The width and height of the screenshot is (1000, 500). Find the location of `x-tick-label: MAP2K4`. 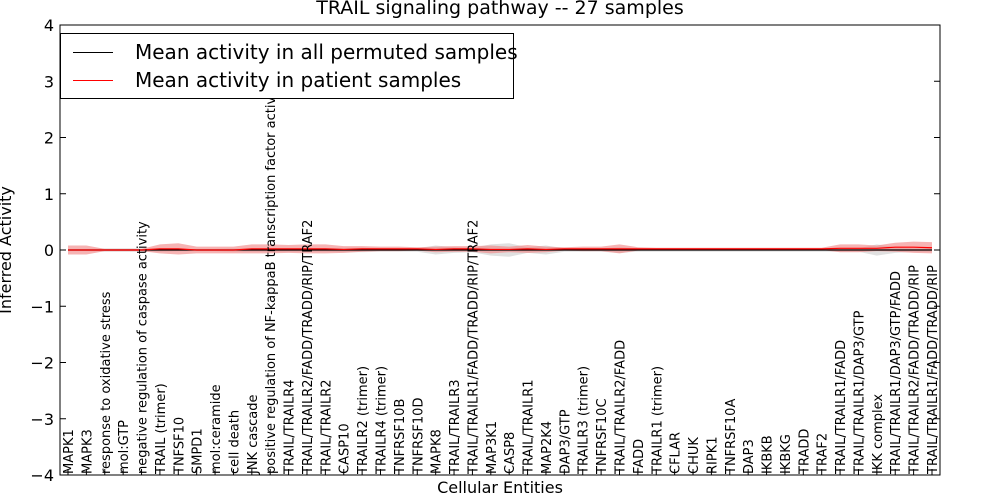

x-tick-label: MAP2K4 is located at coordinates (547, 447).